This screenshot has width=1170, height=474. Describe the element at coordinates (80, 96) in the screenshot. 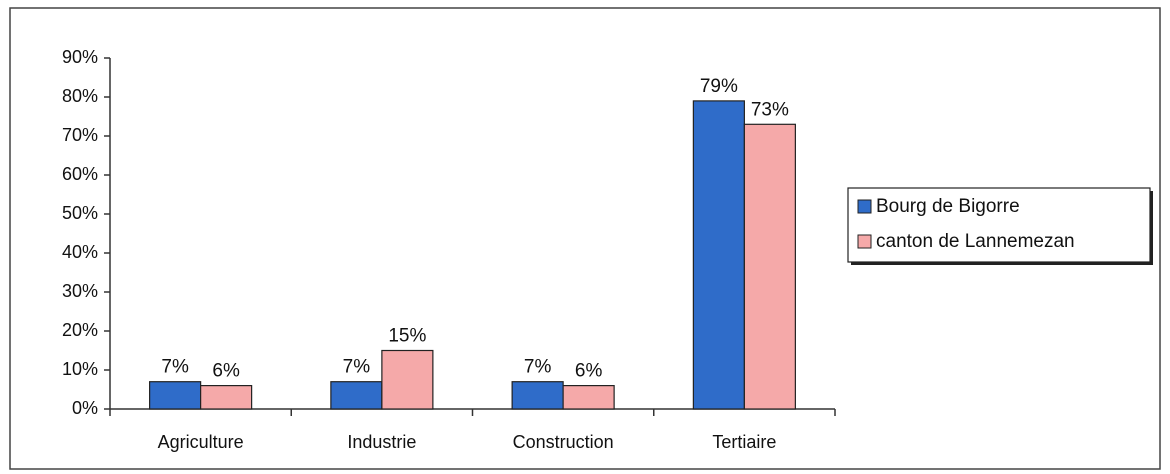

I see `y-tick-label: 80%` at that location.